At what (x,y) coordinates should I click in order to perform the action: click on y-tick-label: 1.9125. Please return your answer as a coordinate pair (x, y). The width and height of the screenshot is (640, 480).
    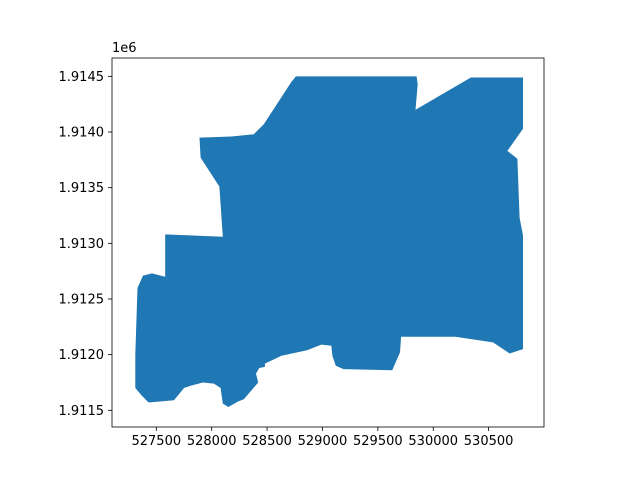
    Looking at the image, I should click on (82, 299).